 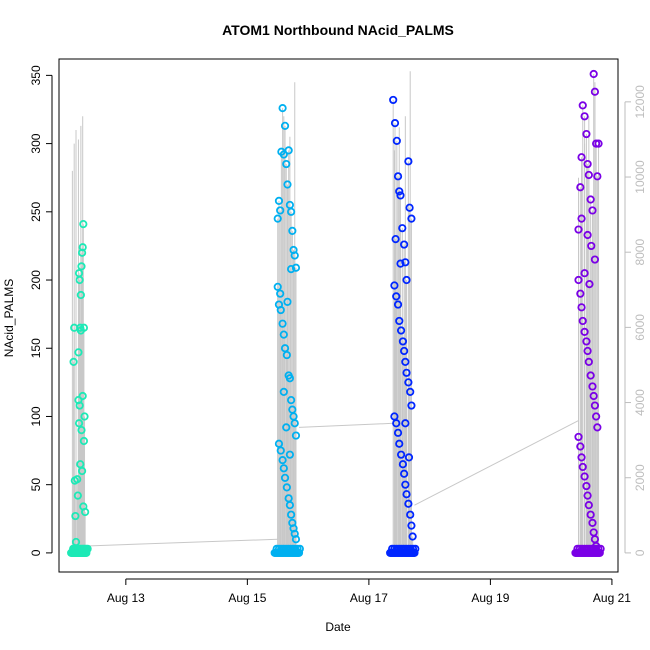 I want to click on x-tick-label: Aug 15, so click(x=247, y=598).